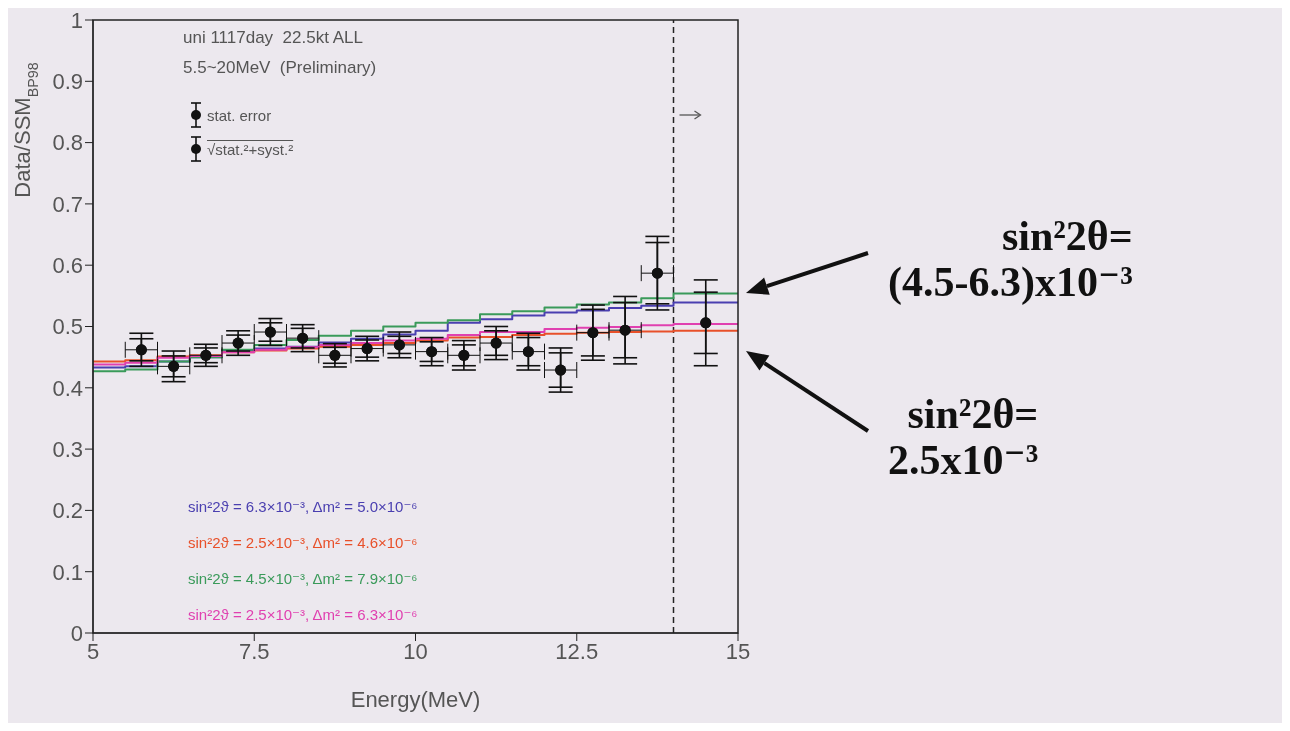 The width and height of the screenshot is (1290, 731). Describe the element at coordinates (67, 204) in the screenshot. I see `y-tick-label: 0.7` at that location.